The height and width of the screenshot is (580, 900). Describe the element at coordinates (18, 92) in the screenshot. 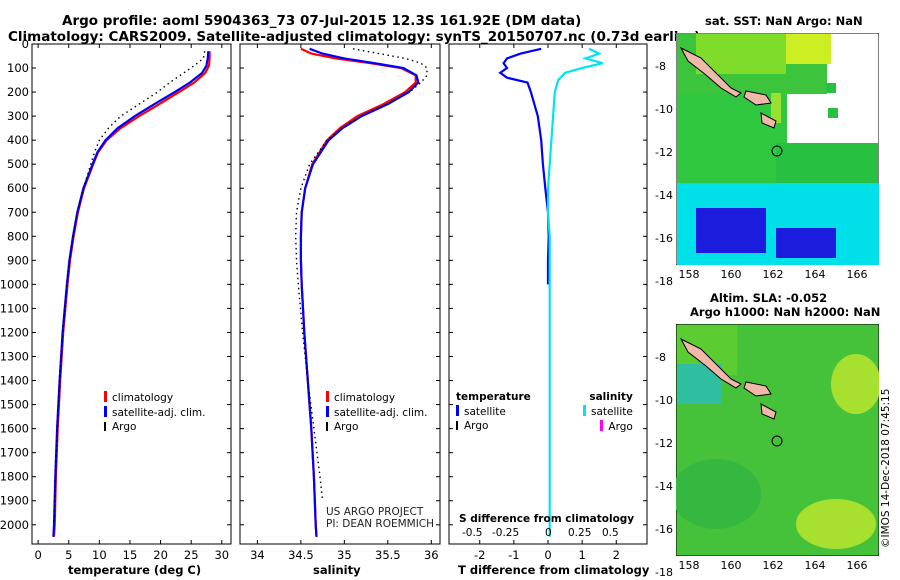

I see `depth-tick-label: 200` at that location.